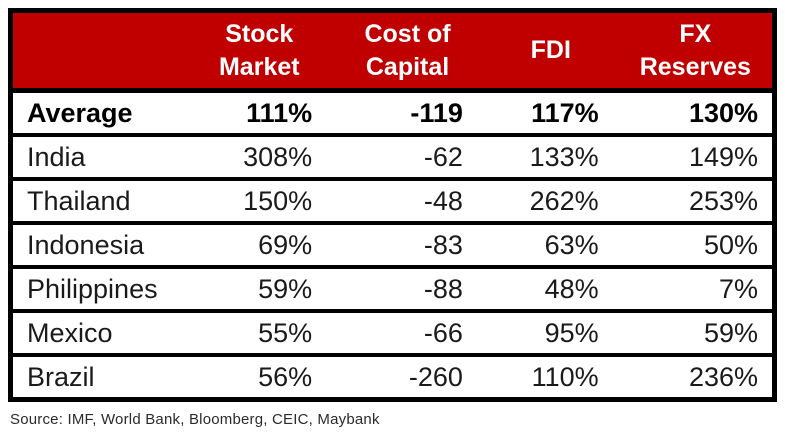 The width and height of the screenshot is (785, 436). I want to click on cell-value: -66, so click(407, 332).